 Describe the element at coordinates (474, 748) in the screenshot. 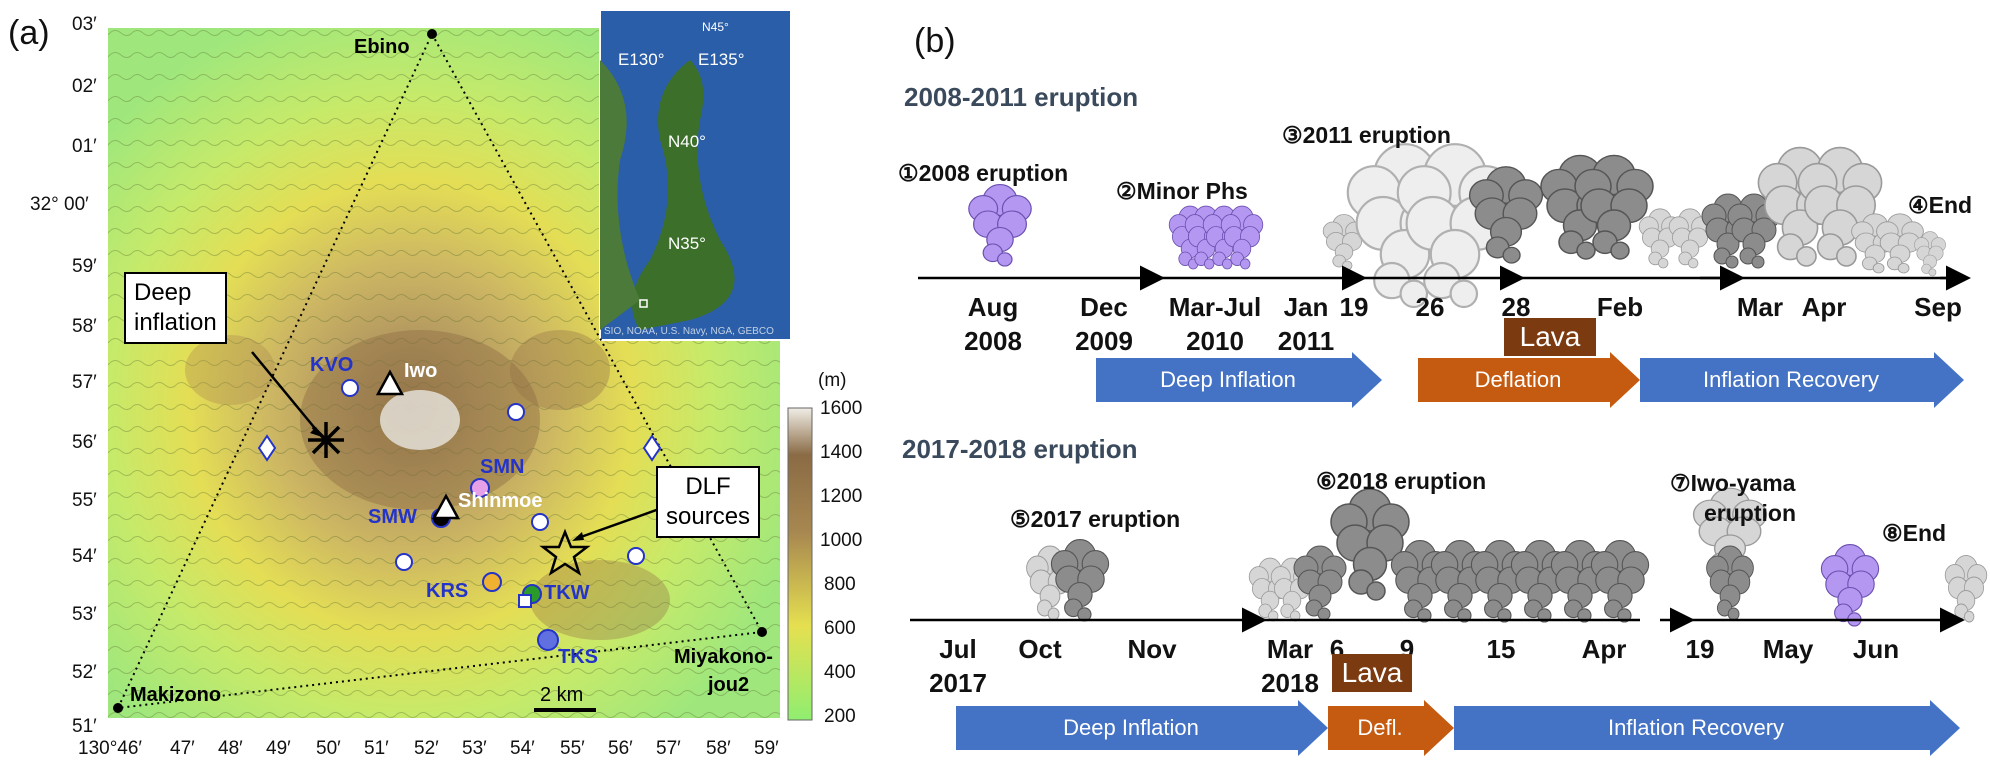

I see `lon-tick: 53′` at that location.